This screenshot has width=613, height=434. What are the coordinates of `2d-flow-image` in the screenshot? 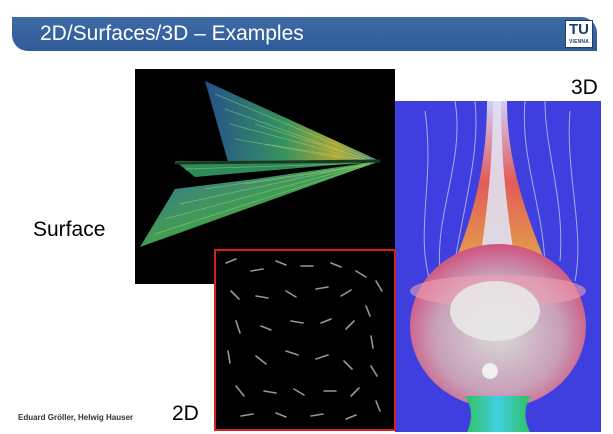 It's located at (305, 340).